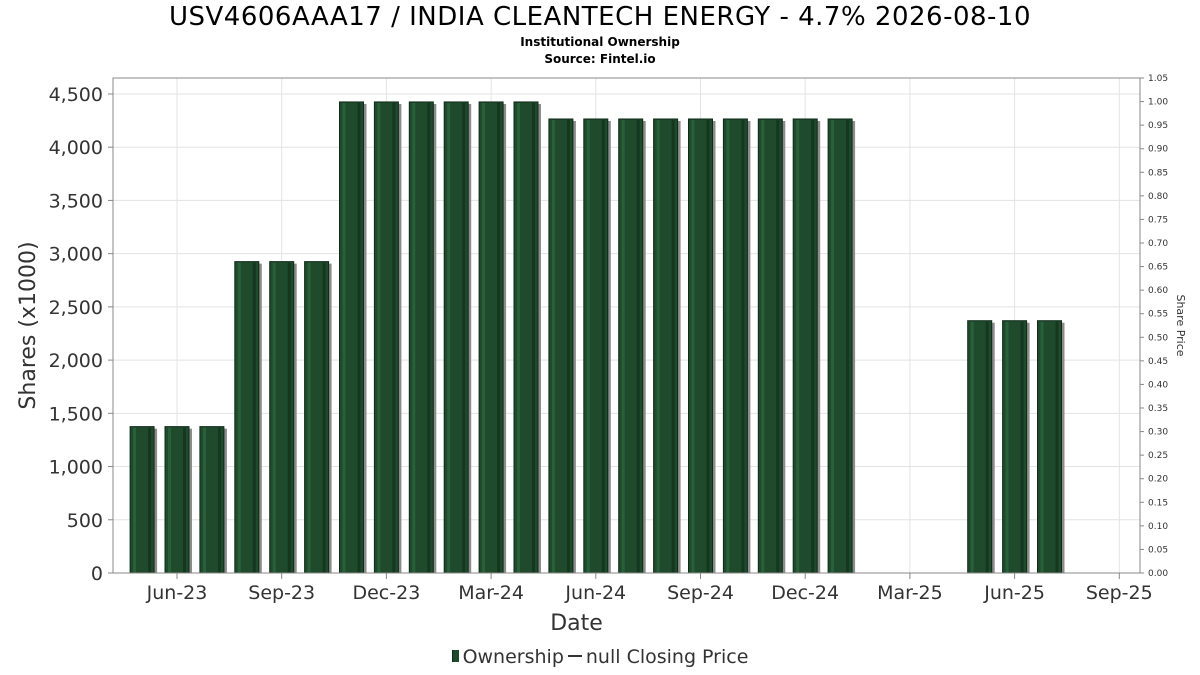  What do you see at coordinates (910, 593) in the screenshot?
I see `x-tick-label: Mar-25` at bounding box center [910, 593].